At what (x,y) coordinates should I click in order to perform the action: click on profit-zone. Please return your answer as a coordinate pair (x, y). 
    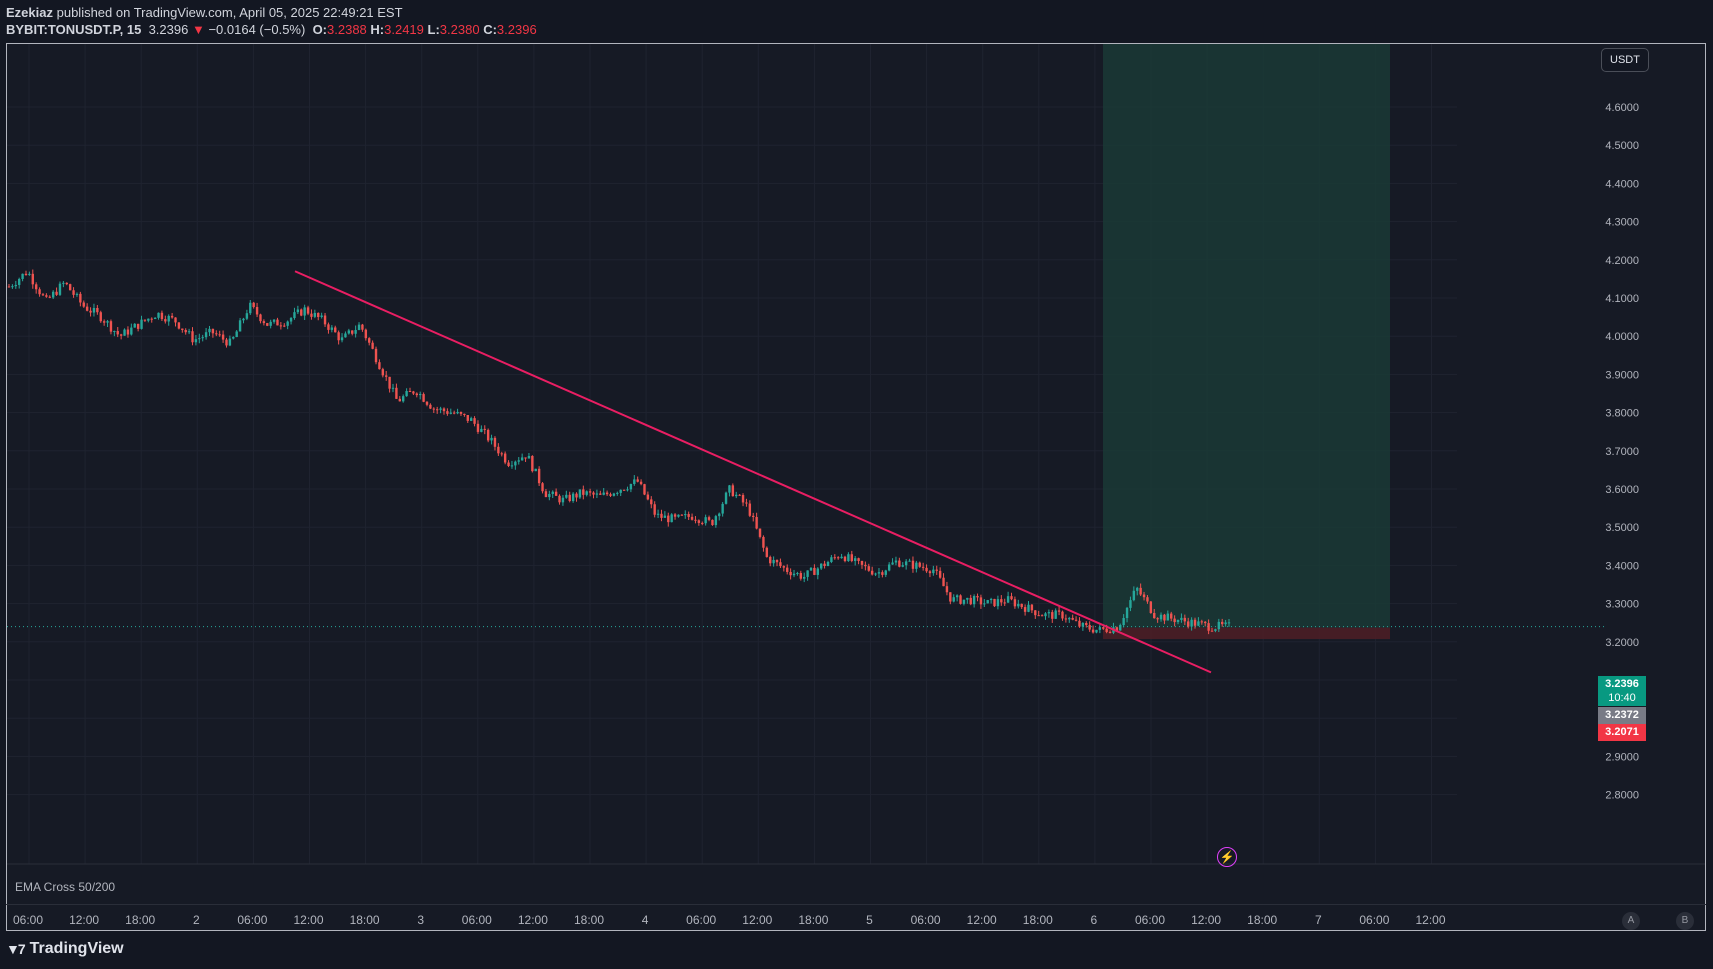
    Looking at the image, I should click on (1246, 336).